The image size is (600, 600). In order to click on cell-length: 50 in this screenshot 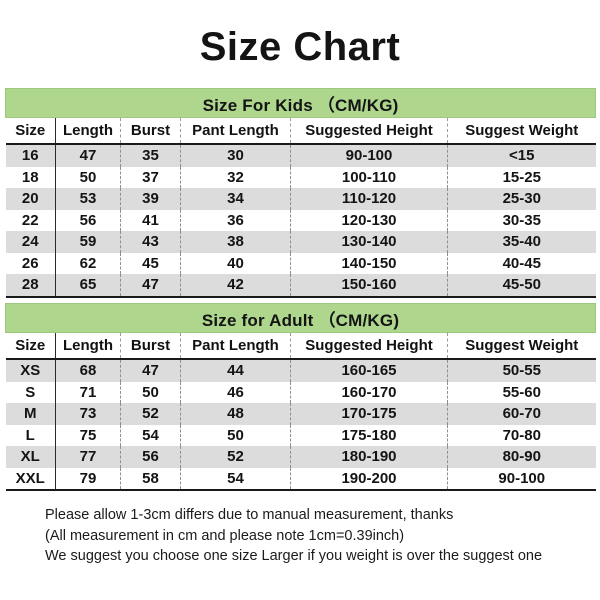, I will do `click(88, 177)`.